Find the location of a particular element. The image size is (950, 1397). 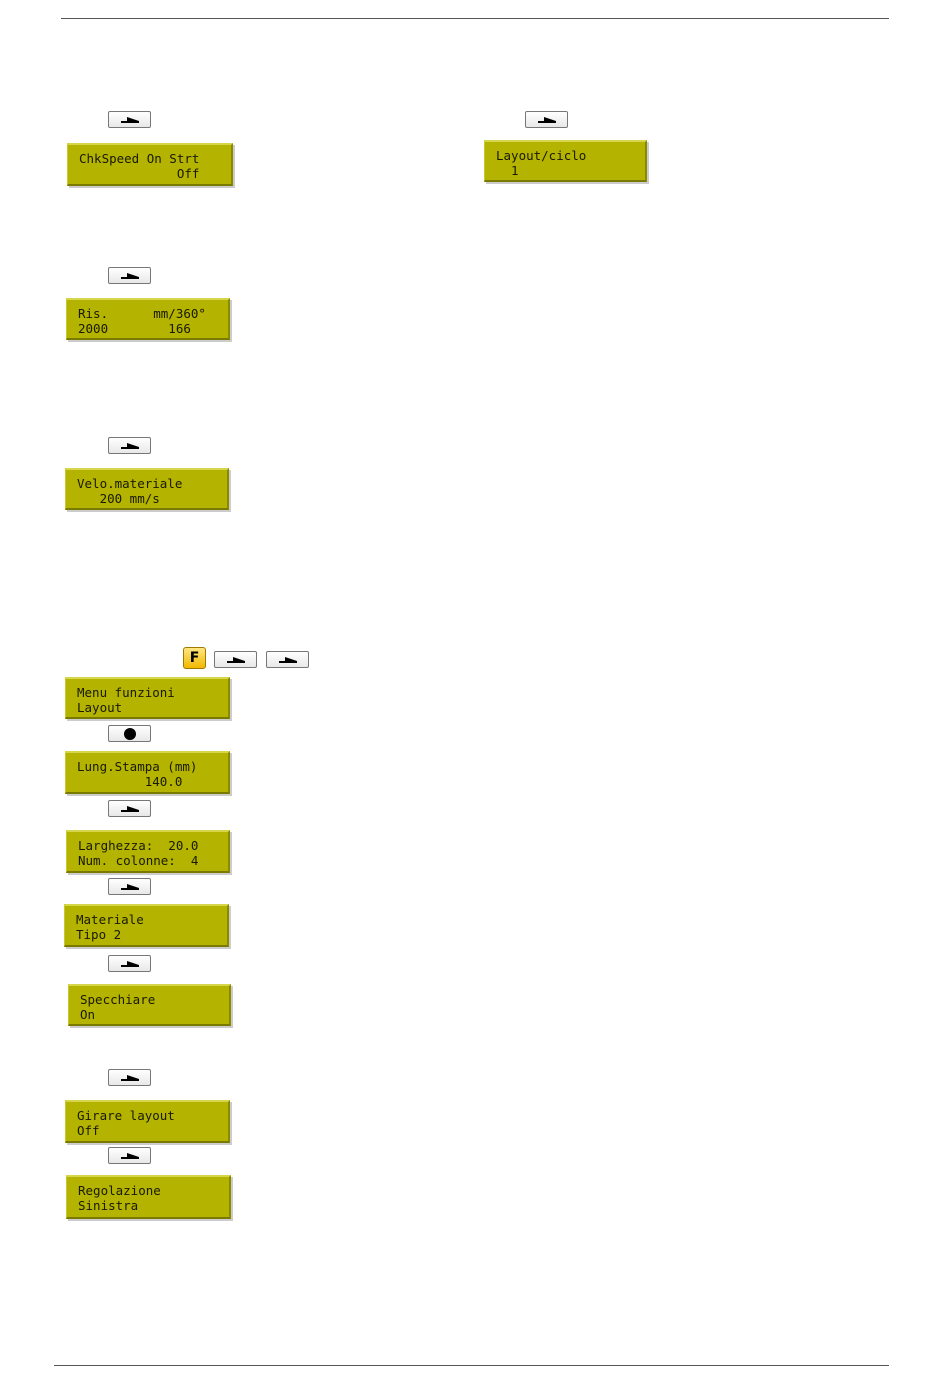

lcd-display-menu: Menu funzioni Layout is located at coordinates (147, 698).